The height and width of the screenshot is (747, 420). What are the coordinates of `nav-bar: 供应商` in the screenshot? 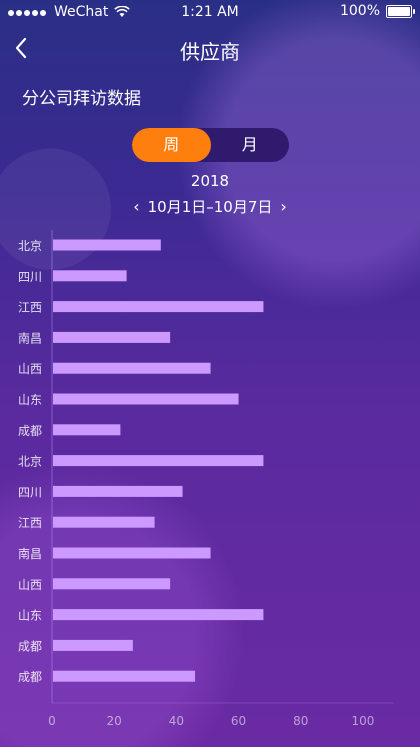 It's located at (210, 48).